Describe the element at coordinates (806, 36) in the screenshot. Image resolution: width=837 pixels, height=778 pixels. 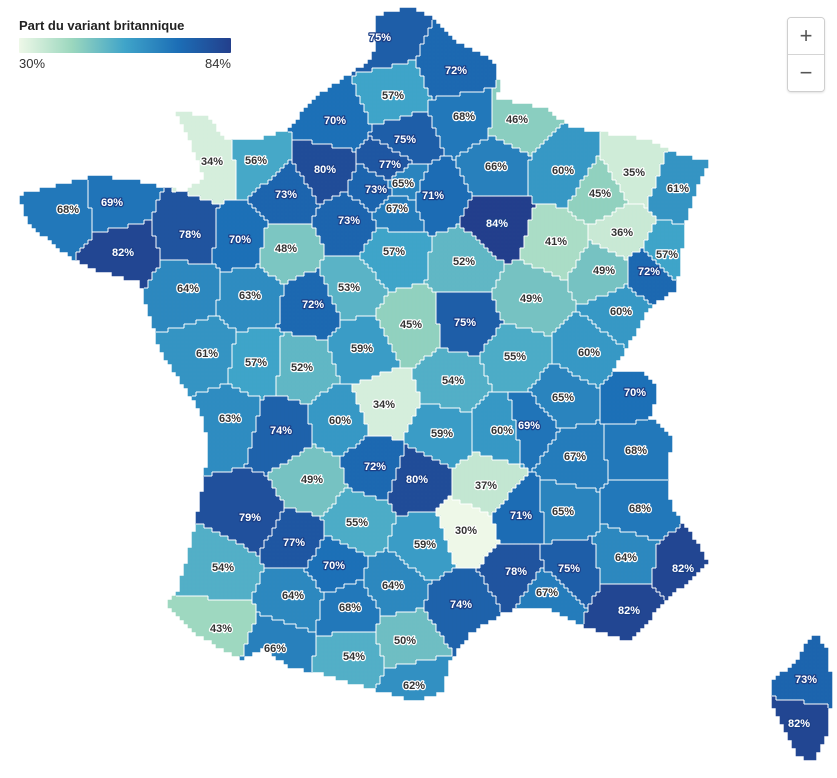
I see `zoom-in-button: +` at that location.